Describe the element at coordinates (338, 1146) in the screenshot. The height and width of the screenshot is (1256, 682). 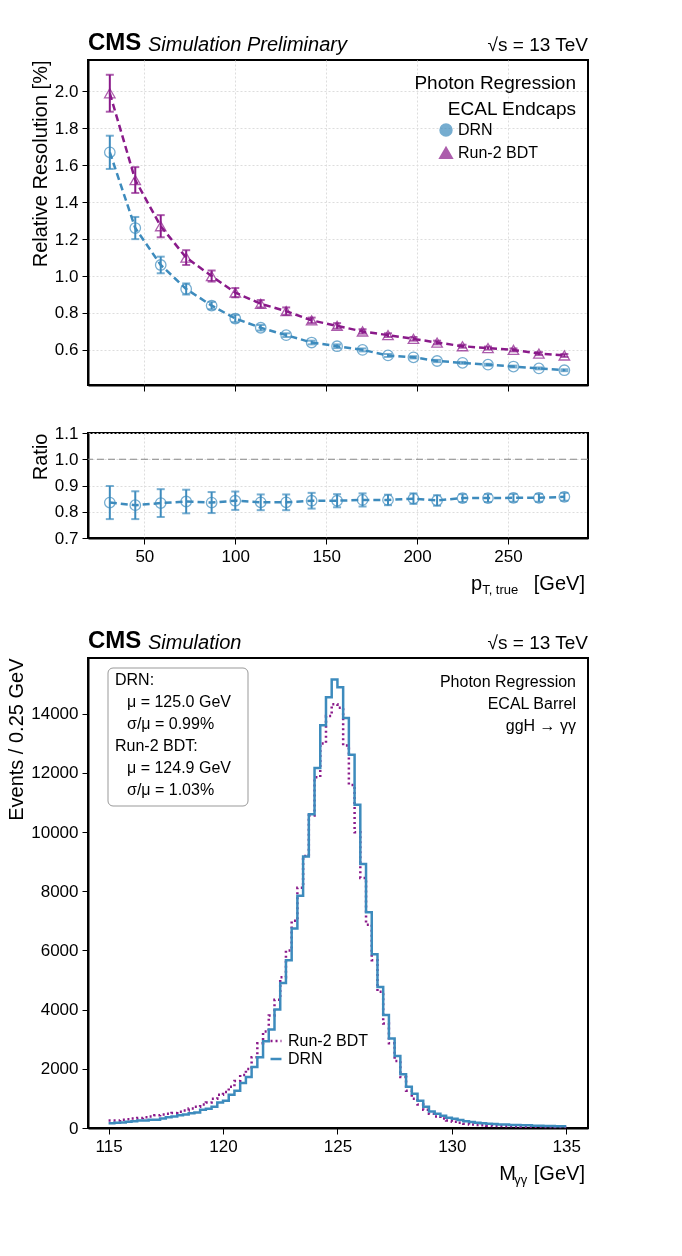
I see `x-tick-label: 125` at that location.